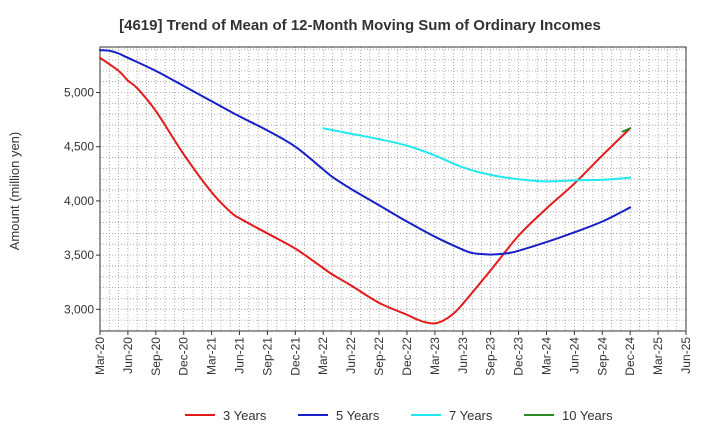 This screenshot has width=720, height=440. I want to click on x-tick-label: Mar-23, so click(435, 356).